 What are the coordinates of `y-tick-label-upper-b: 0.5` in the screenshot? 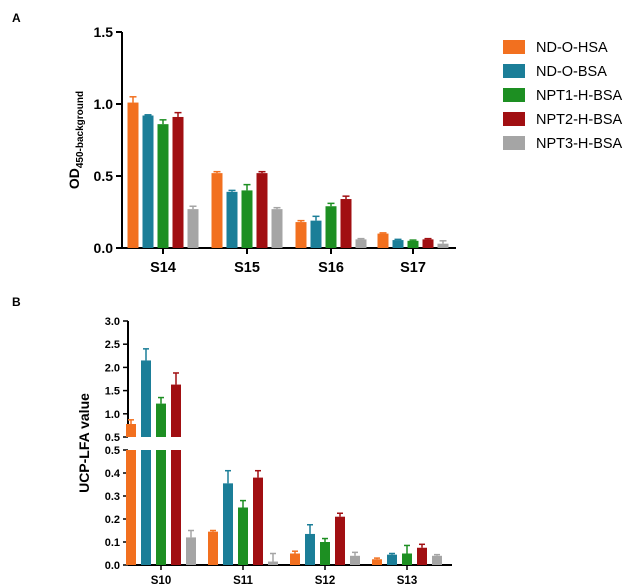 It's located at (112, 438).